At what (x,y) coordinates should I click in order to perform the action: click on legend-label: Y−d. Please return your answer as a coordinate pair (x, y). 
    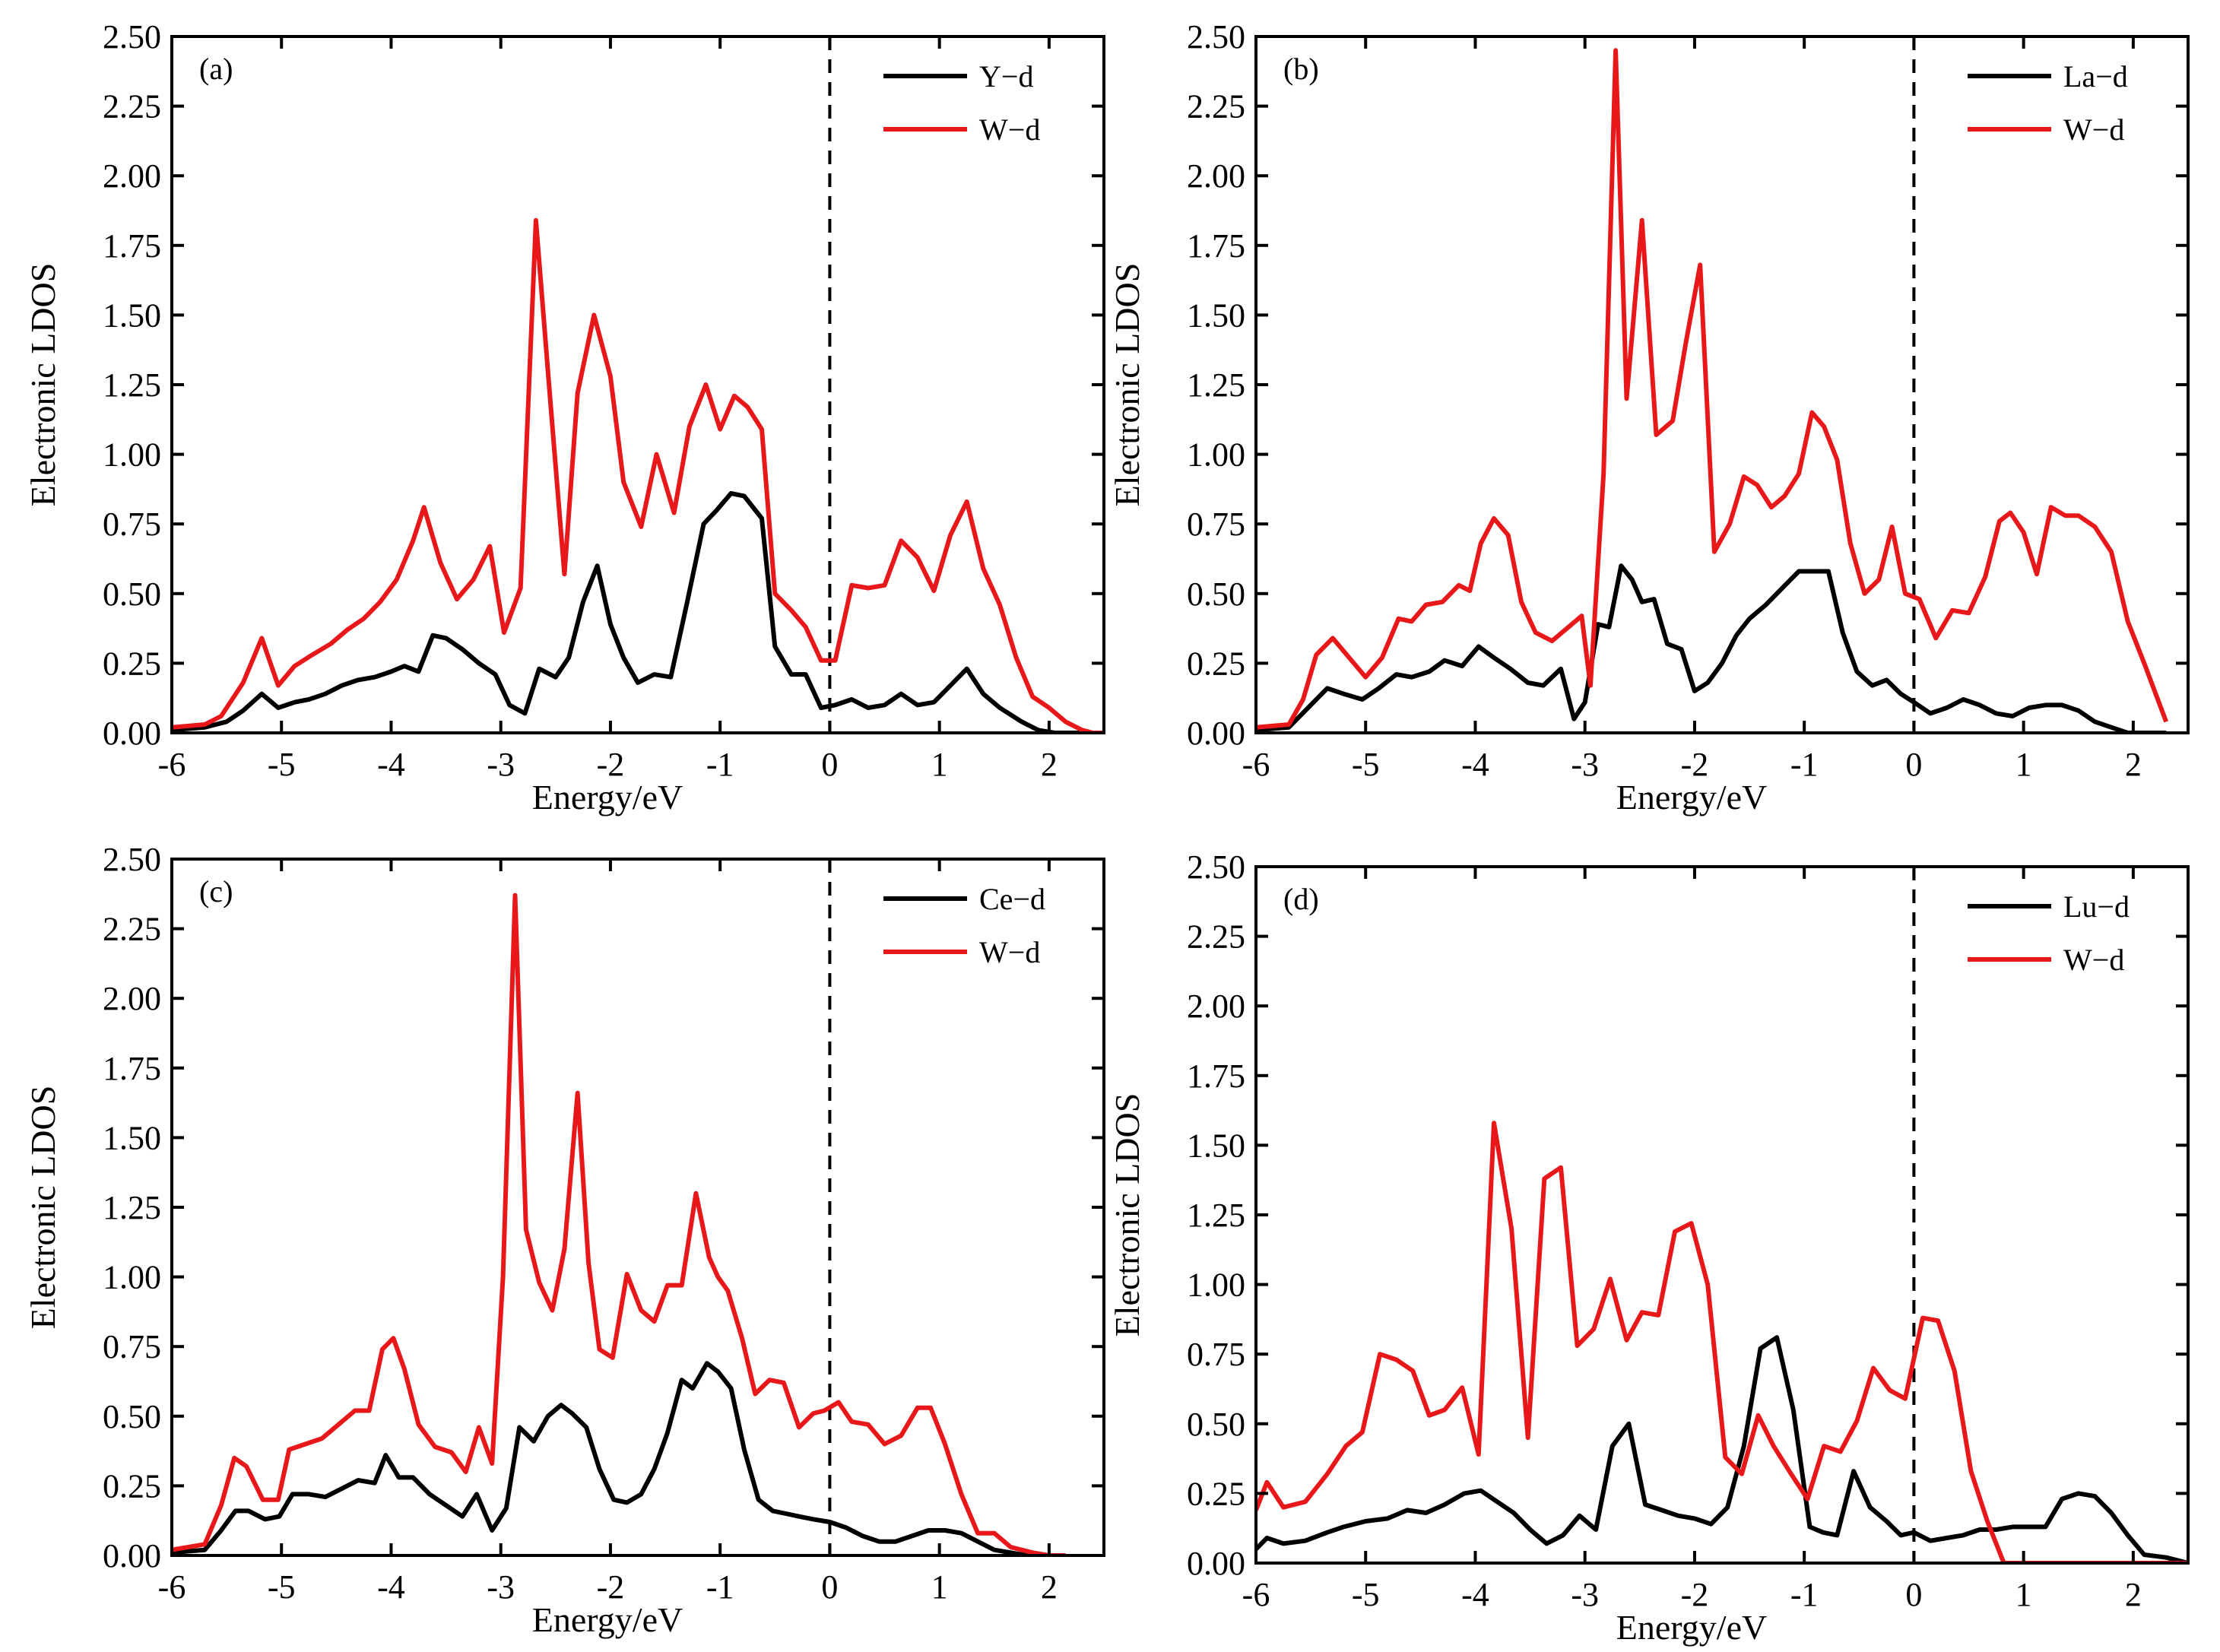
    Looking at the image, I should click on (1006, 76).